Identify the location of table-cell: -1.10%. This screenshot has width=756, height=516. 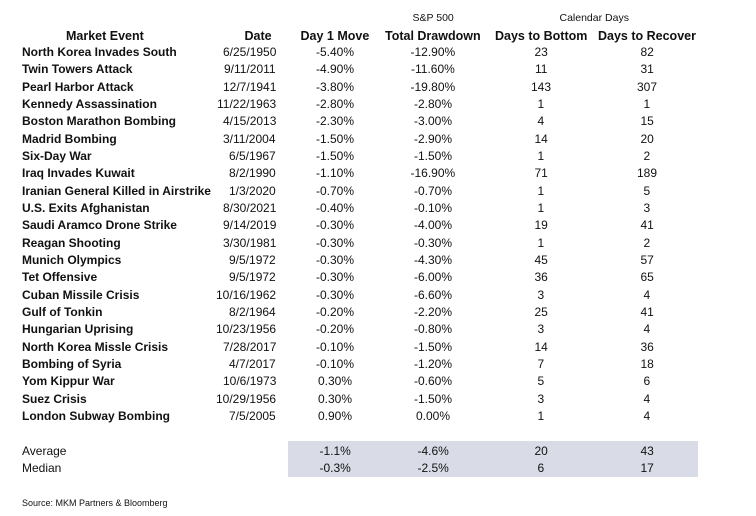
(335, 173).